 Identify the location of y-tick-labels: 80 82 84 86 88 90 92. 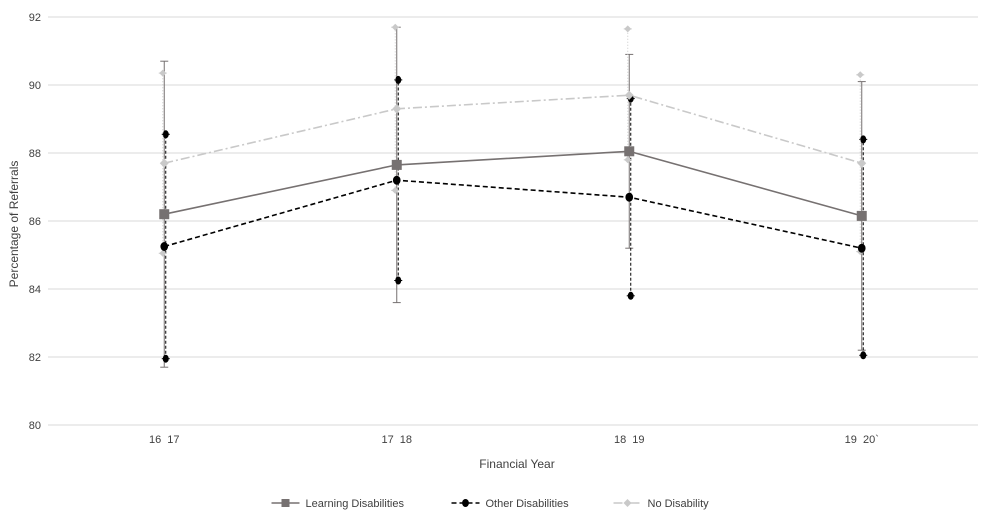
(35, 222).